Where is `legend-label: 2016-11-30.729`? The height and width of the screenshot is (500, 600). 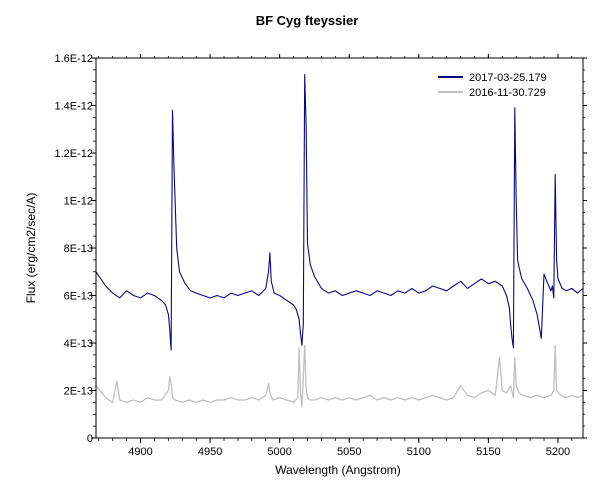
legend-label: 2016-11-30.729 is located at coordinates (507, 93).